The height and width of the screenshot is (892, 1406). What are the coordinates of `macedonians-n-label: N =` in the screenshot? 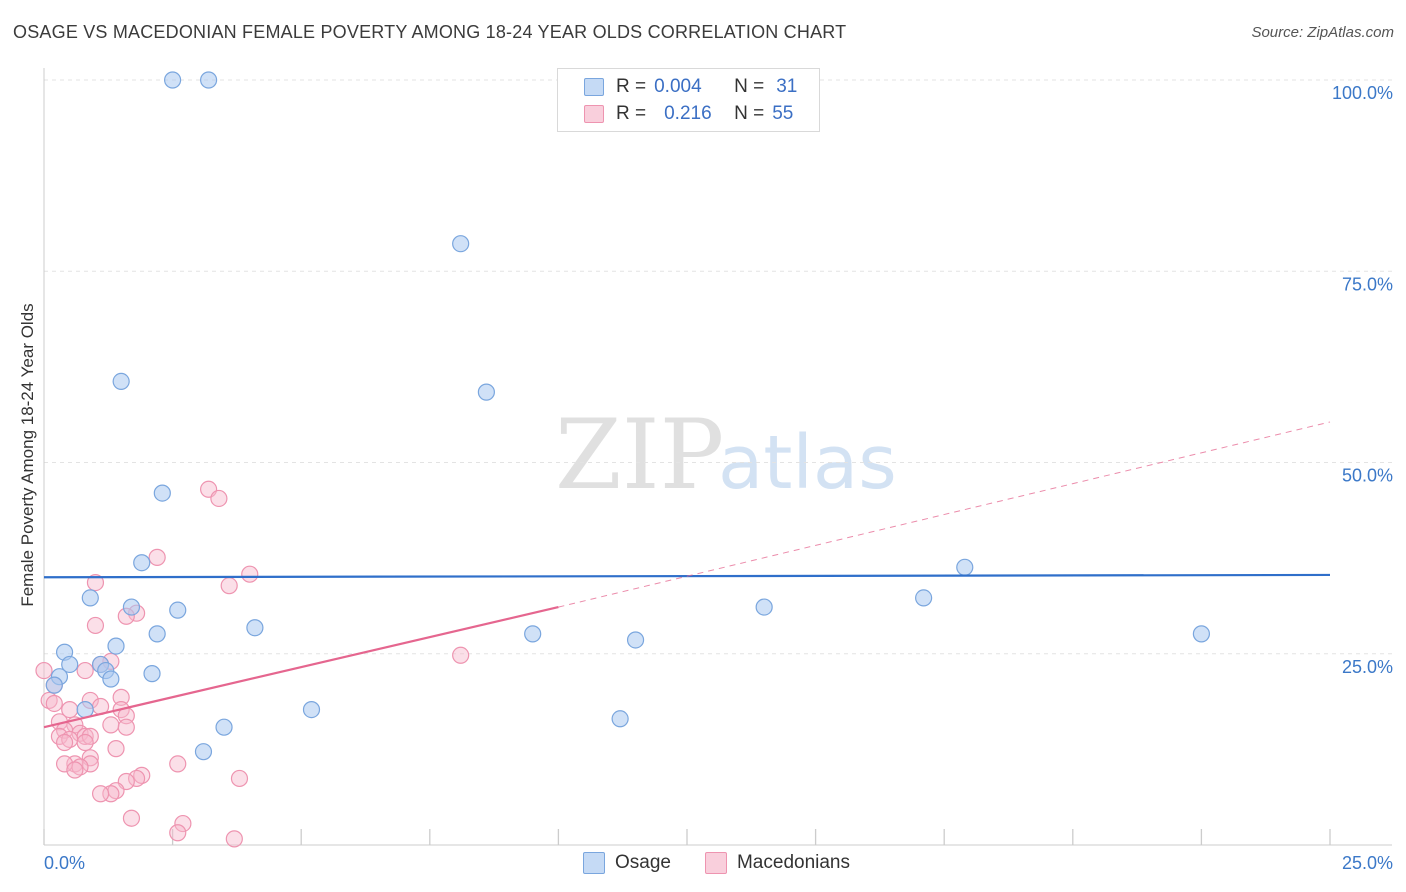 It's located at (749, 113).